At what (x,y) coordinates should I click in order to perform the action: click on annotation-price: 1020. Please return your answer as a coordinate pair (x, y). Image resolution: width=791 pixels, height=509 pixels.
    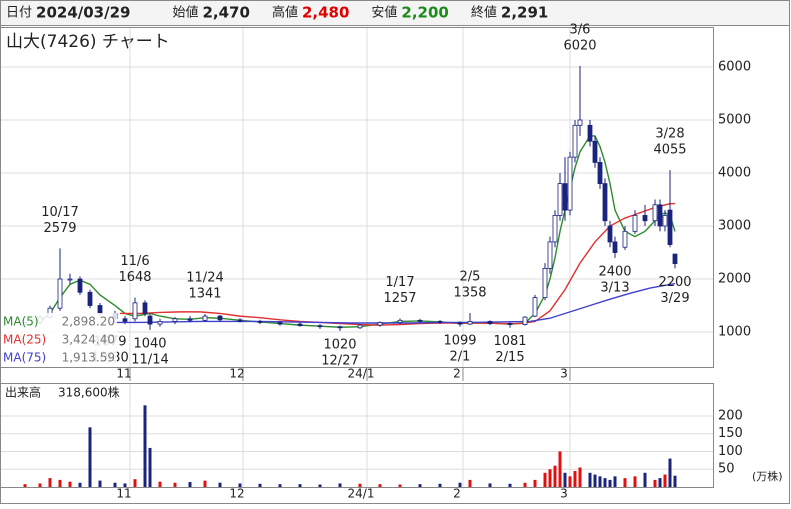
    Looking at the image, I should click on (339, 344).